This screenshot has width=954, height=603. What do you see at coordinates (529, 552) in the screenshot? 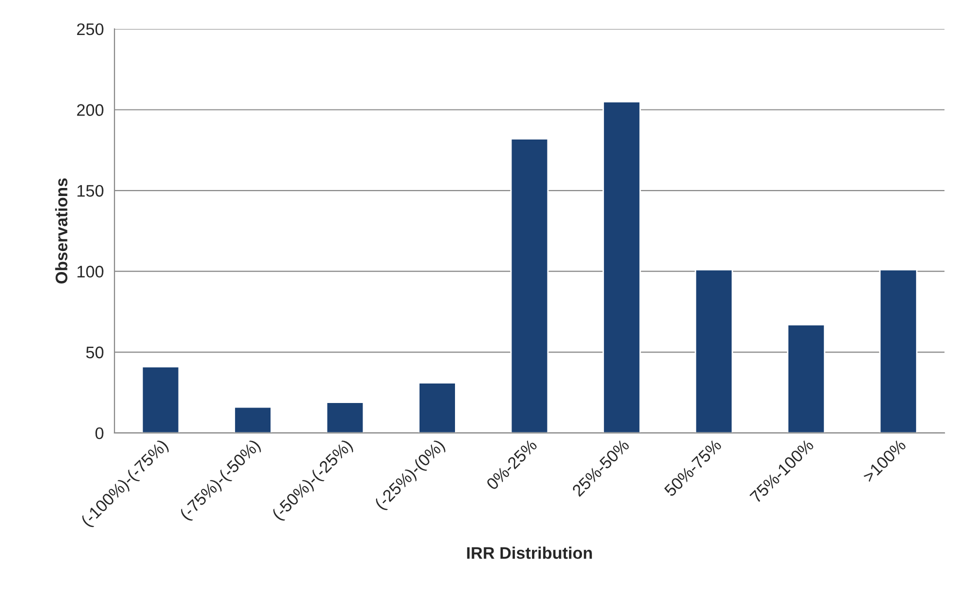
I see `x-axis-title: IRR Distribution` at bounding box center [529, 552].